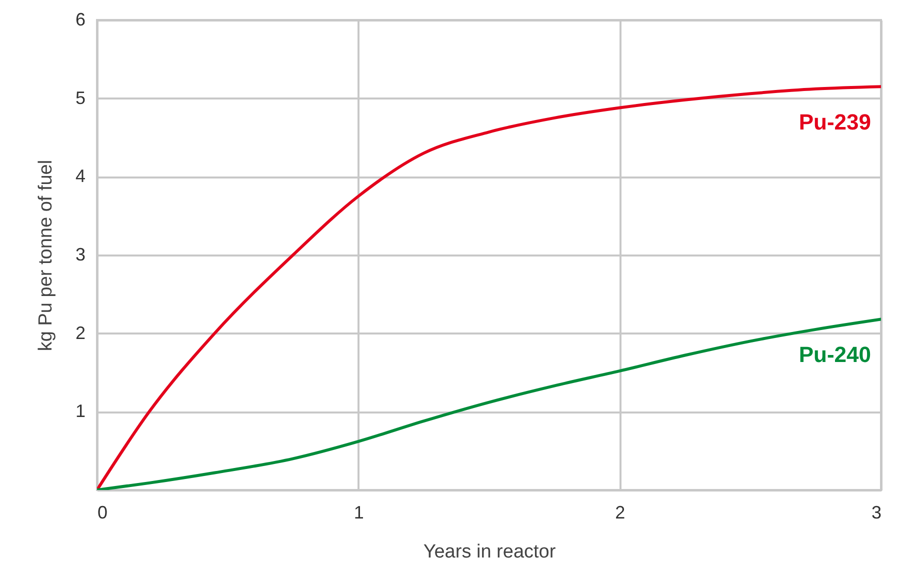 The width and height of the screenshot is (900, 577). What do you see at coordinates (80, 20) in the screenshot?
I see `y-tick-label: 6` at bounding box center [80, 20].